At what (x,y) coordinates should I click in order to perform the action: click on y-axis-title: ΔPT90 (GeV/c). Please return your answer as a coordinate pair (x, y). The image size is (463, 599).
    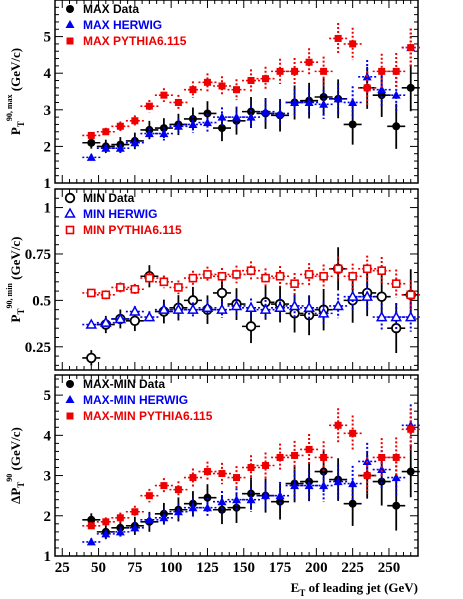
    Looking at the image, I should click on (15, 465).